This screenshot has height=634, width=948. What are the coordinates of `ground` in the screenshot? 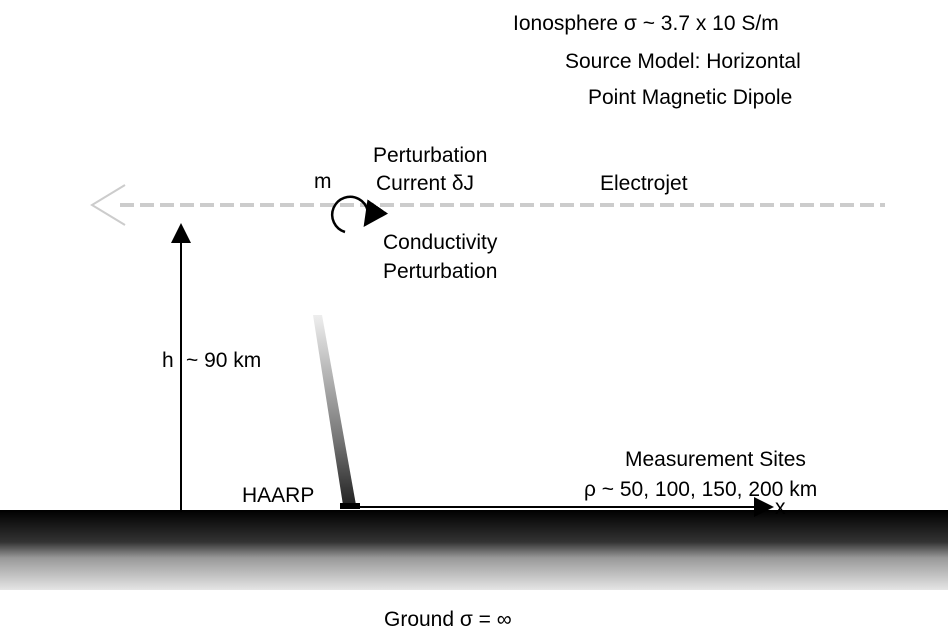 It's located at (474, 550).